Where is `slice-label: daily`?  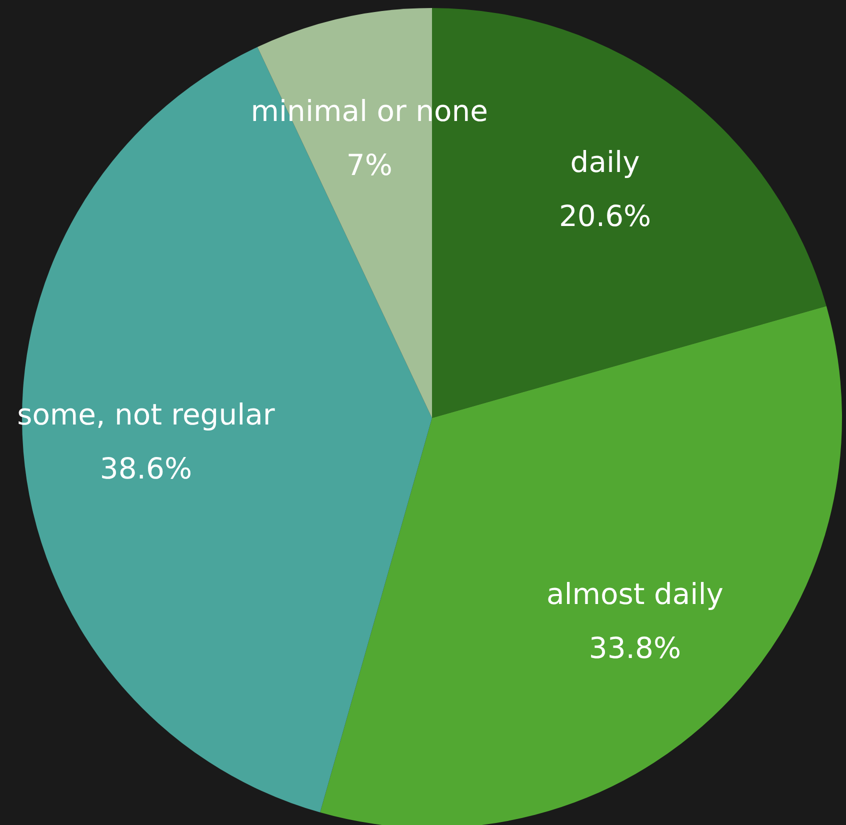
slice-label: daily is located at coordinates (605, 162).